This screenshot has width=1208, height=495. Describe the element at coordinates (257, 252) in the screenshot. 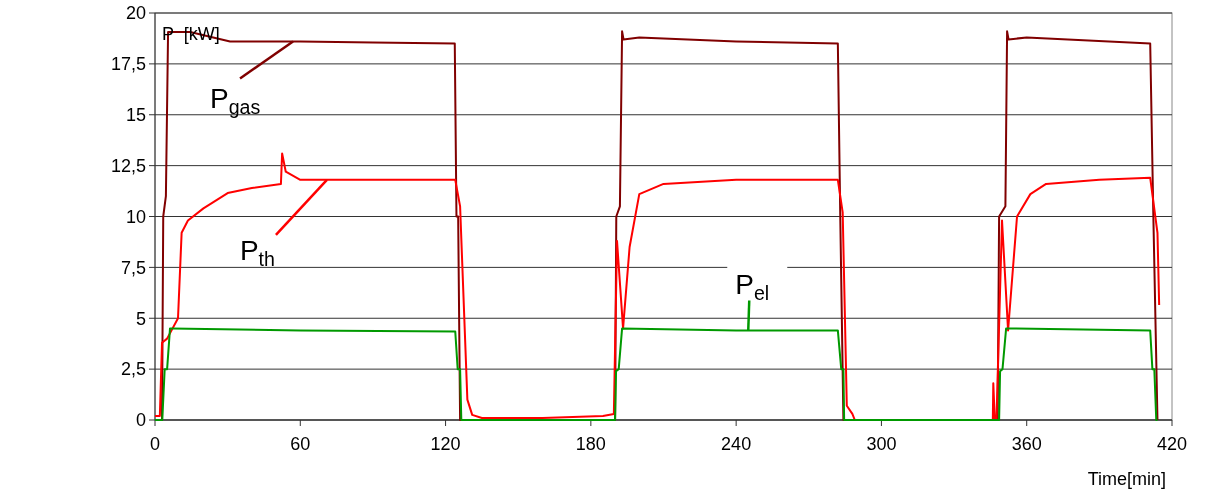

I see `annotation: P$_{th}$` at that location.